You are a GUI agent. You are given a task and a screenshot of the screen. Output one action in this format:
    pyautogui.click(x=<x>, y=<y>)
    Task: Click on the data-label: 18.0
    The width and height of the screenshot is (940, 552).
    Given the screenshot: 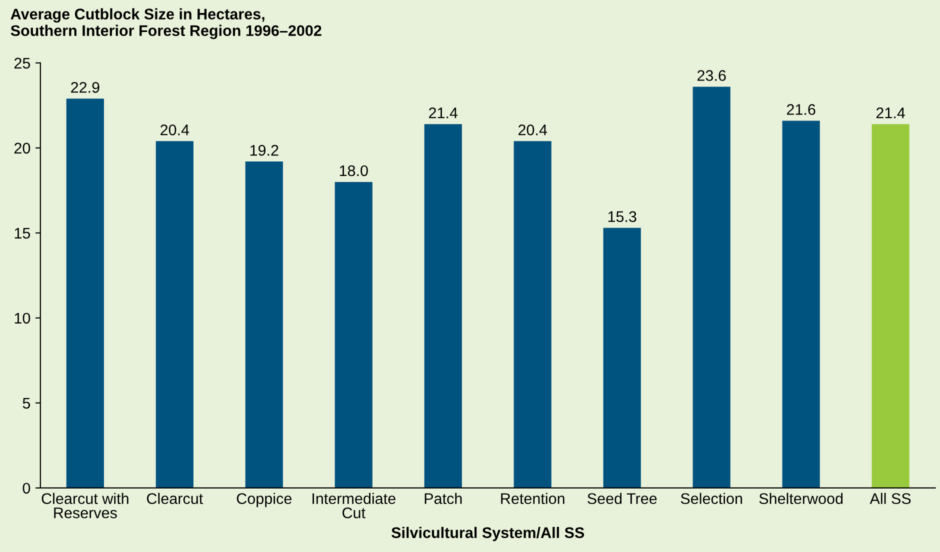 What is the action you would take?
    pyautogui.click(x=354, y=170)
    